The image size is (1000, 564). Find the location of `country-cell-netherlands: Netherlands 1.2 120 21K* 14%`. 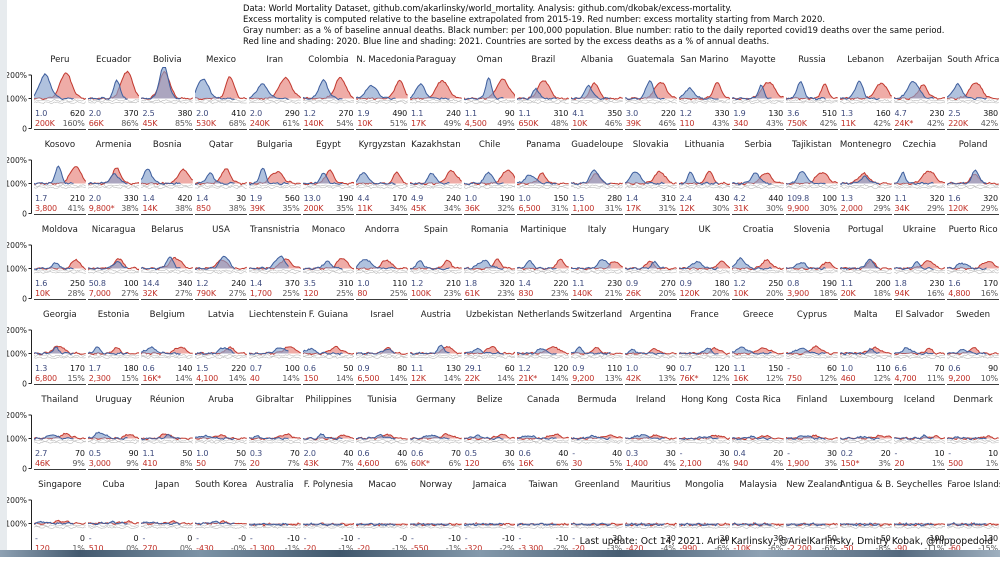

country-cell-netherlands: Netherlands 1.2 120 21K* 14% is located at coordinates (543, 351).